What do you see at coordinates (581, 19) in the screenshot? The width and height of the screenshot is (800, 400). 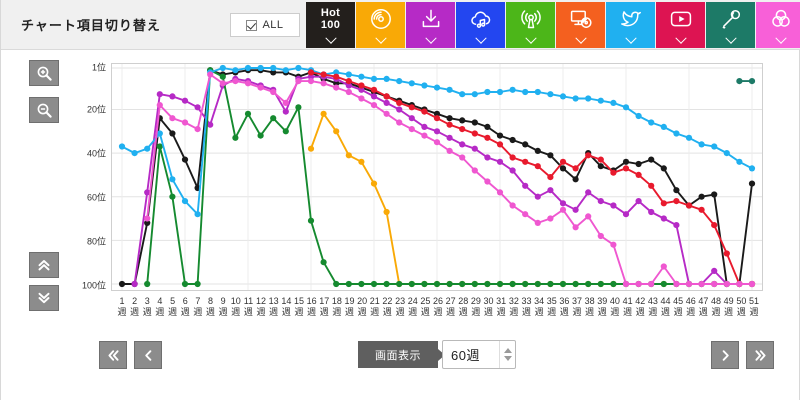 I see `monitor-disc-icon-wrap` at bounding box center [581, 19].